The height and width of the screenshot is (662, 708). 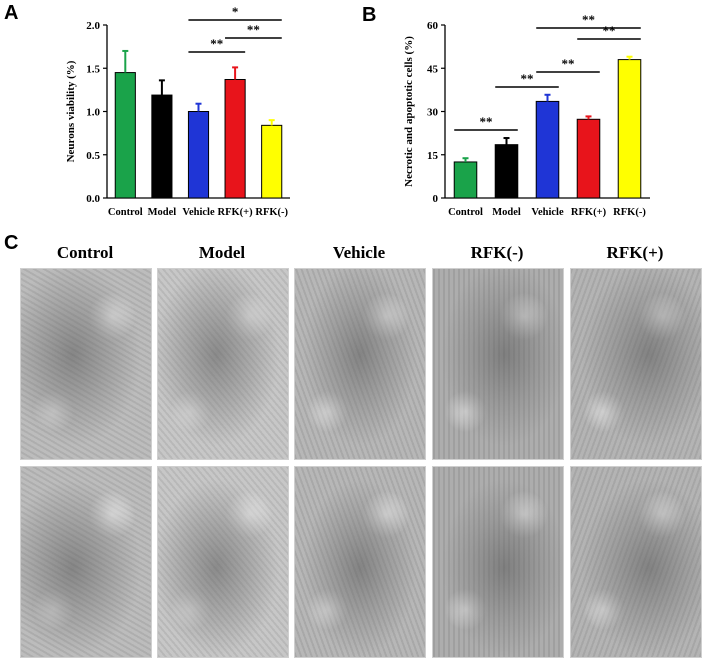 I want to click on y-axis-label: Neurons viability (%), so click(x=71, y=111).